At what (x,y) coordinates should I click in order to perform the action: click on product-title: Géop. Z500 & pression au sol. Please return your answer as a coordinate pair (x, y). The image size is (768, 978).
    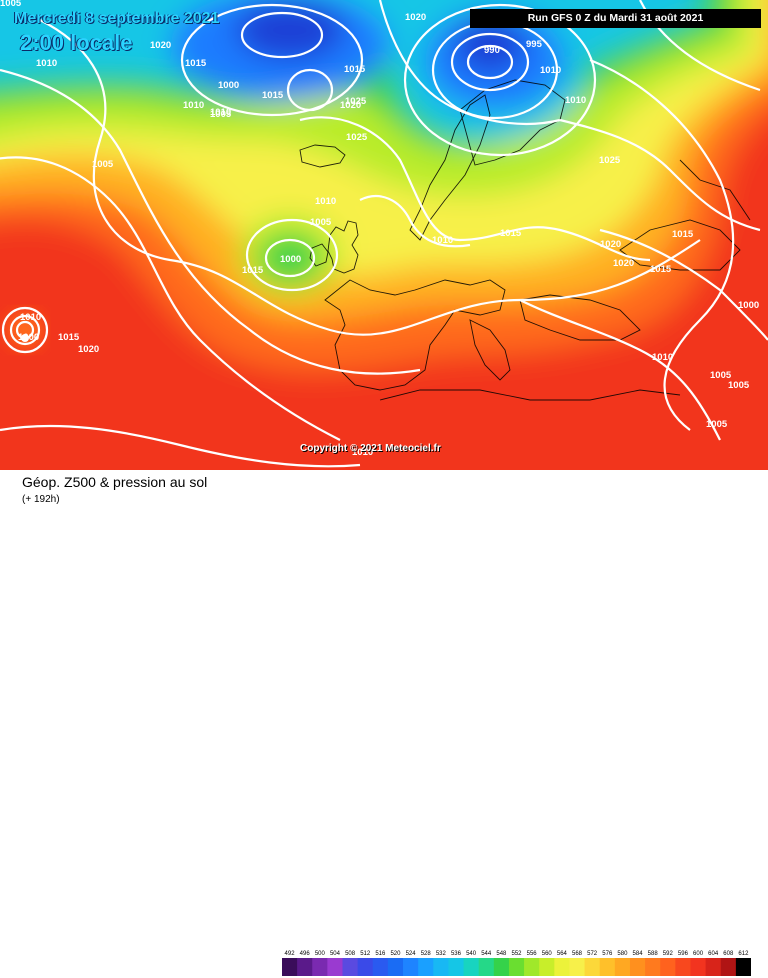
    Looking at the image, I should click on (115, 482).